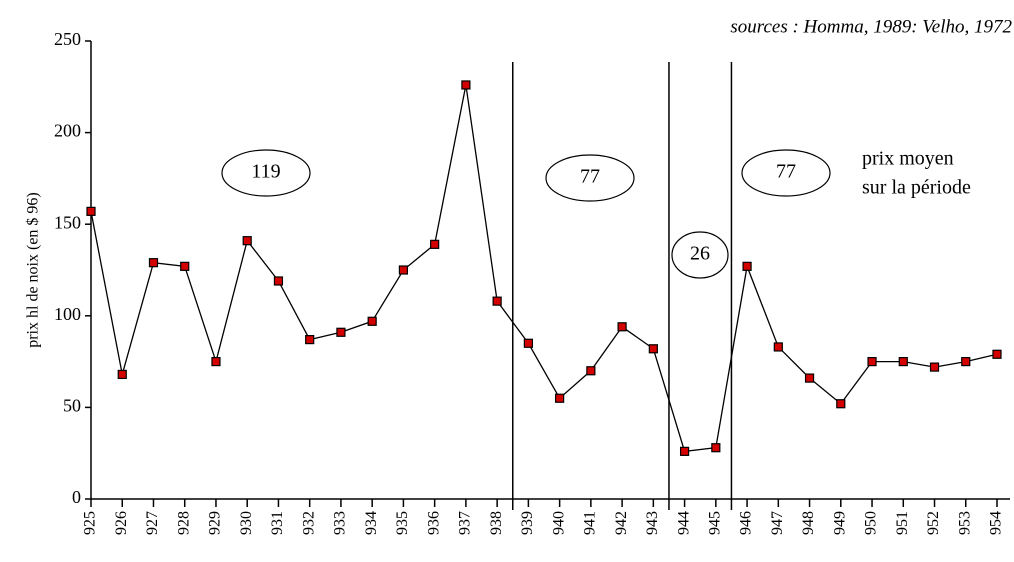 The width and height of the screenshot is (1014, 562). What do you see at coordinates (67, 222) in the screenshot?
I see `y-tick-label: 150` at bounding box center [67, 222].